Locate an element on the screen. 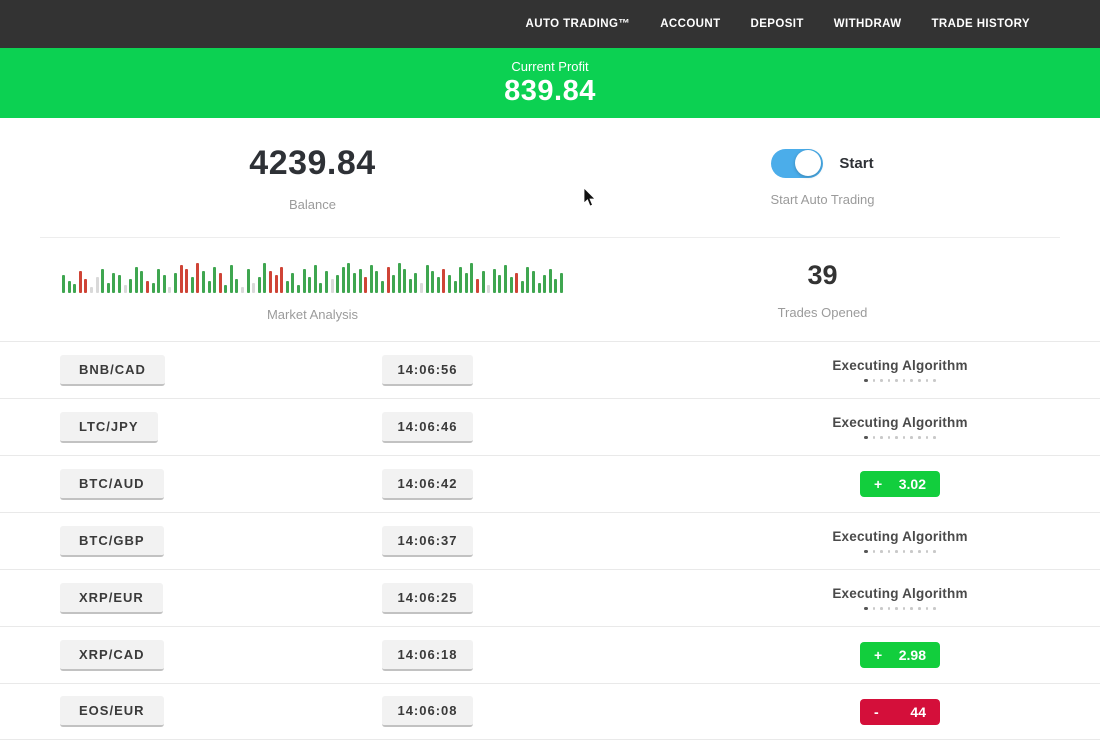 The width and height of the screenshot is (1100, 742). trade-status-cell: - 44 is located at coordinates (900, 711).